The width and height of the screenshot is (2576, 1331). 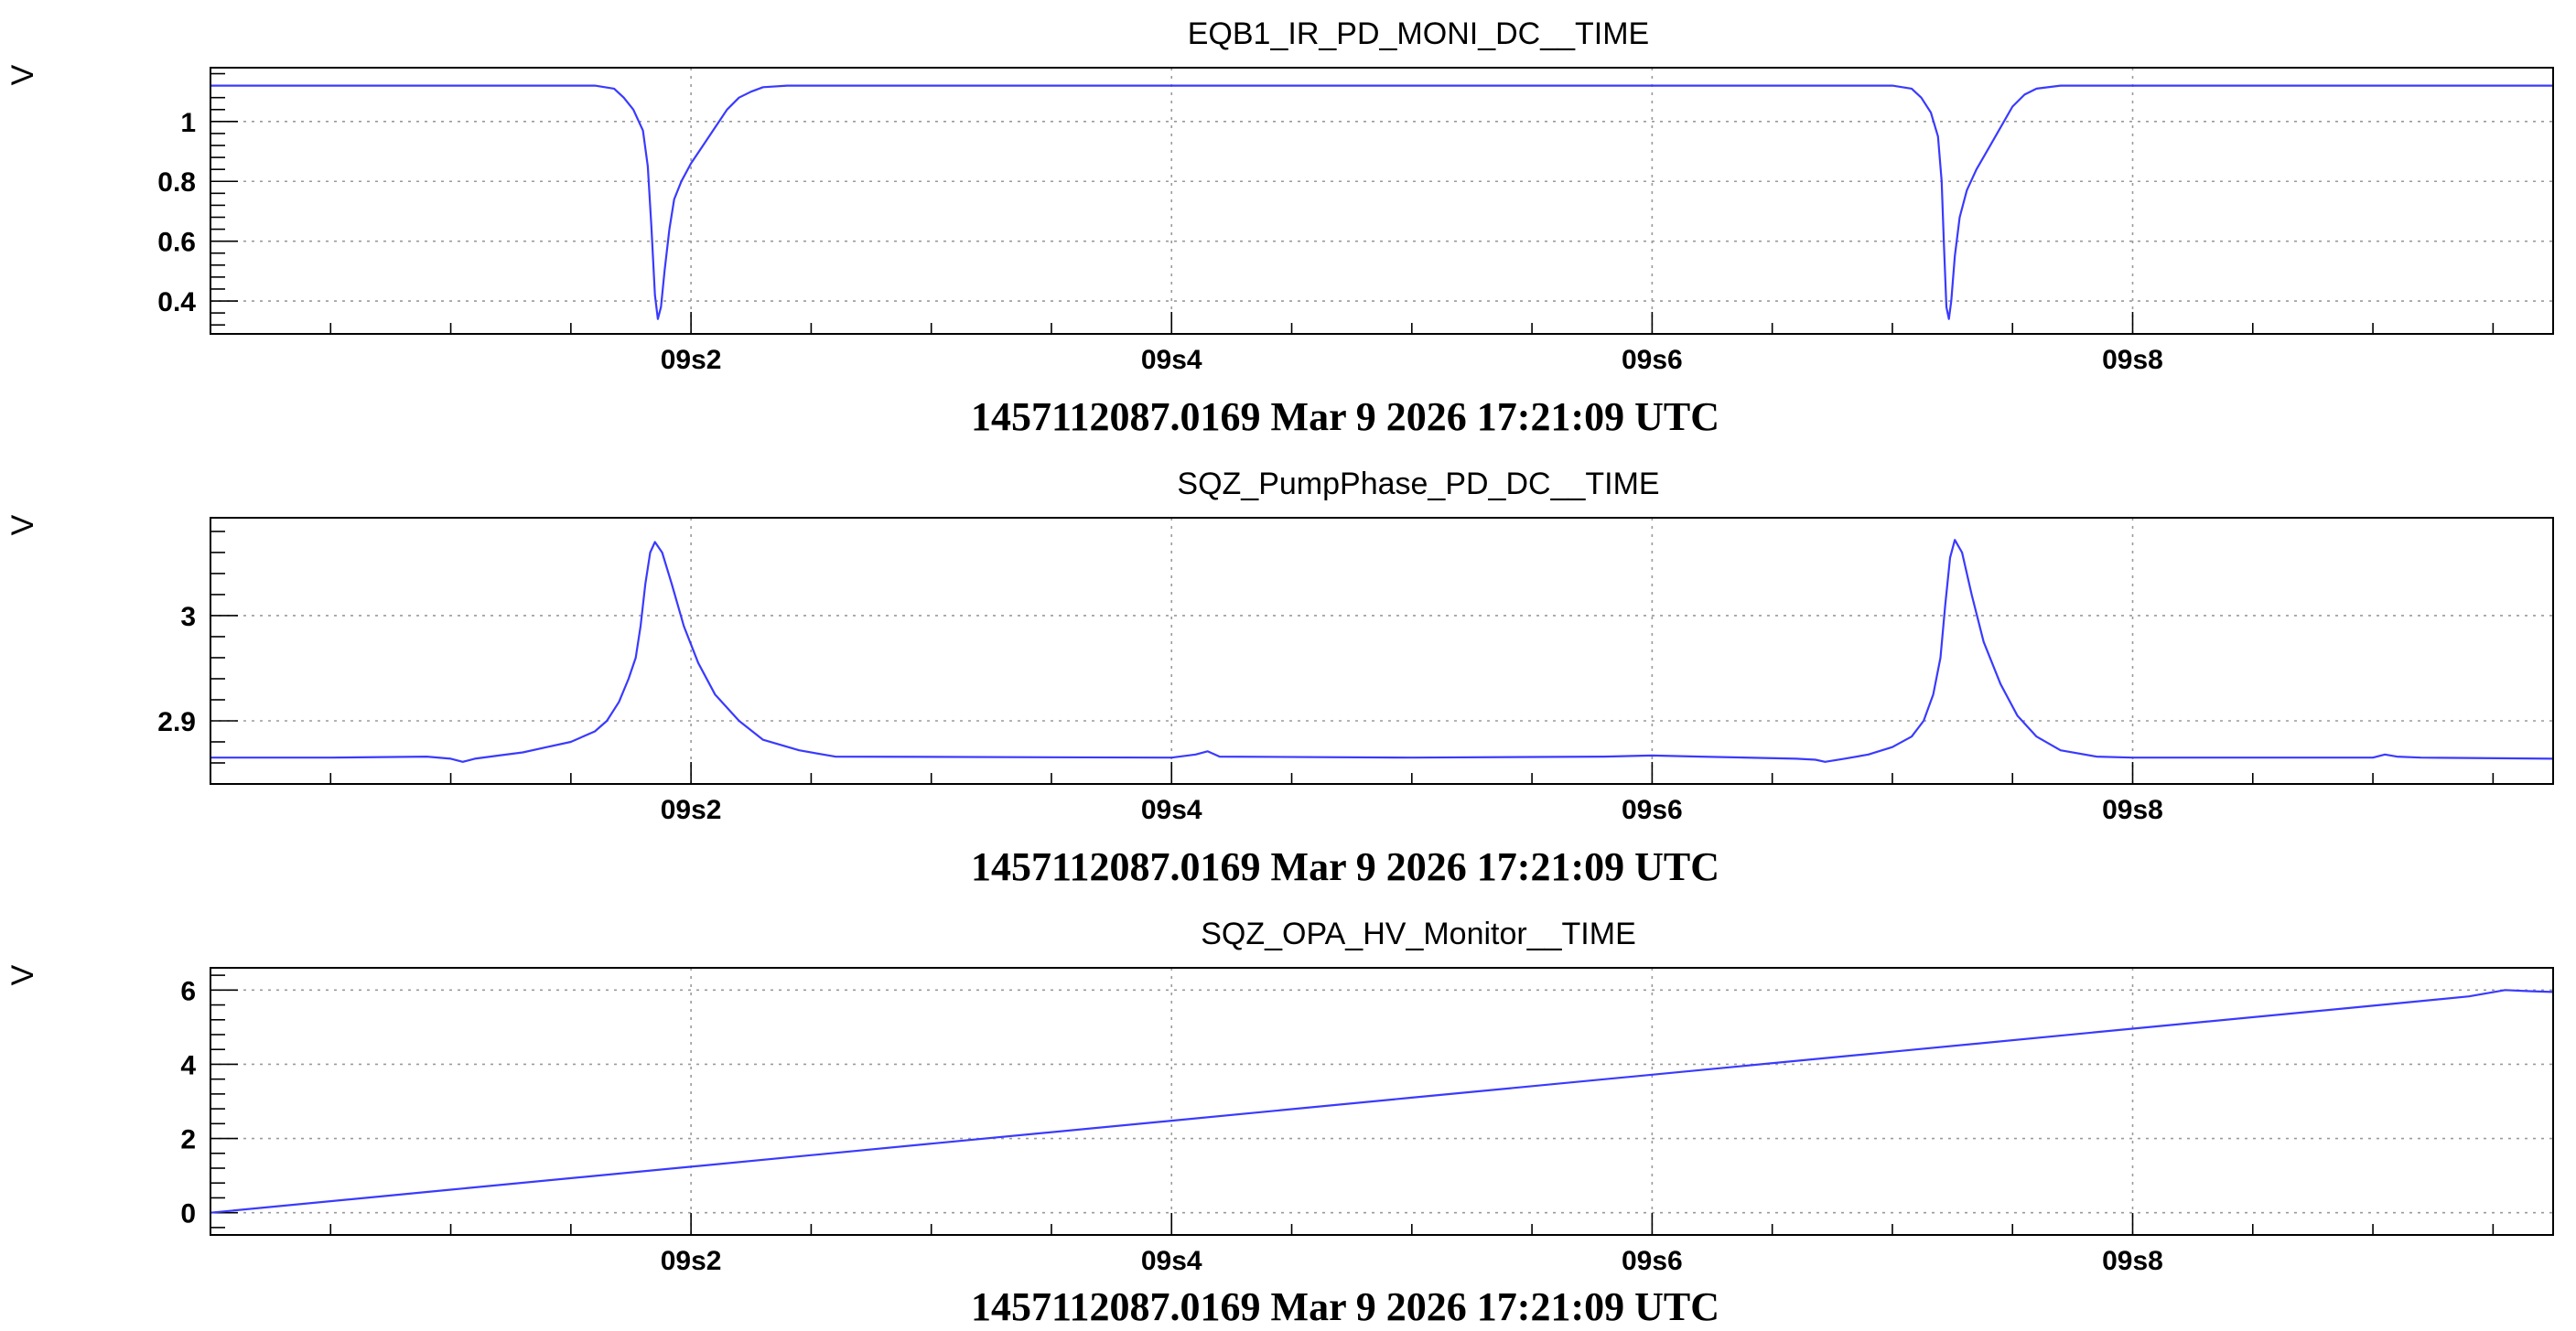 What do you see at coordinates (188, 123) in the screenshot?
I see `y-tick-label: 1` at bounding box center [188, 123].